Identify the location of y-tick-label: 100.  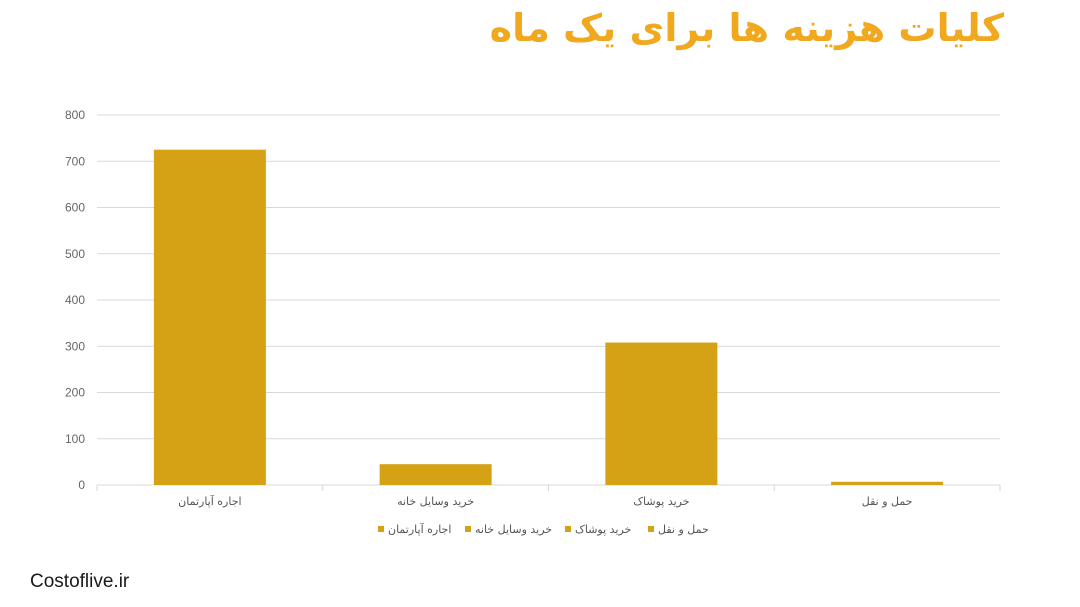
(75, 439).